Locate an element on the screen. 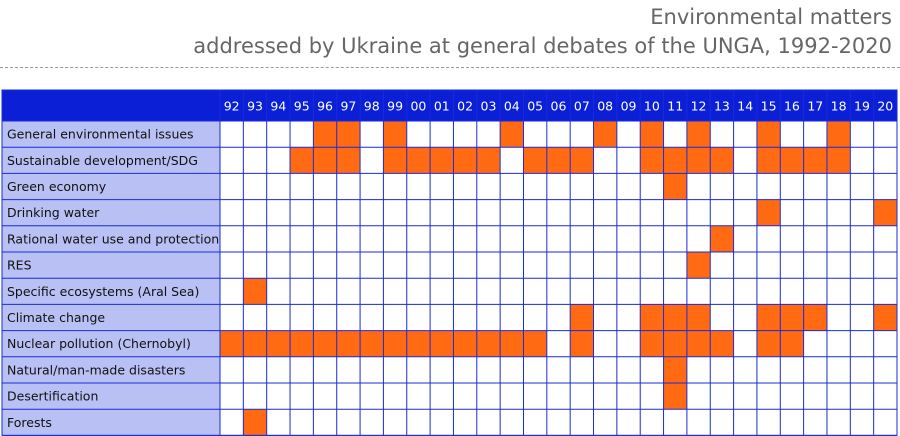 The height and width of the screenshot is (436, 900). year-header: 92 is located at coordinates (232, 106).